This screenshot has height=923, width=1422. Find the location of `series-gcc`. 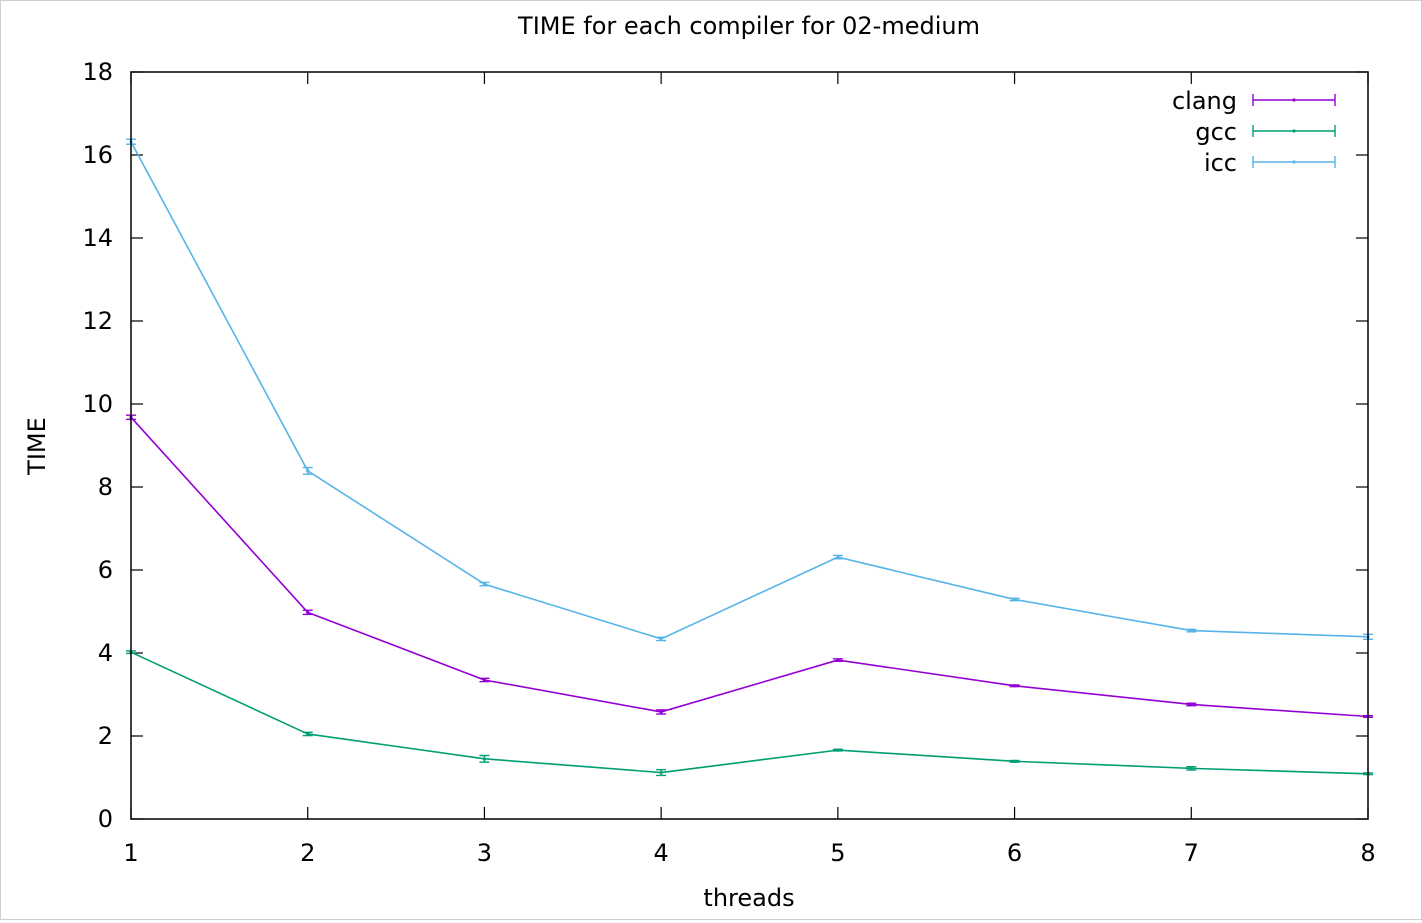

series-gcc is located at coordinates (749, 713).